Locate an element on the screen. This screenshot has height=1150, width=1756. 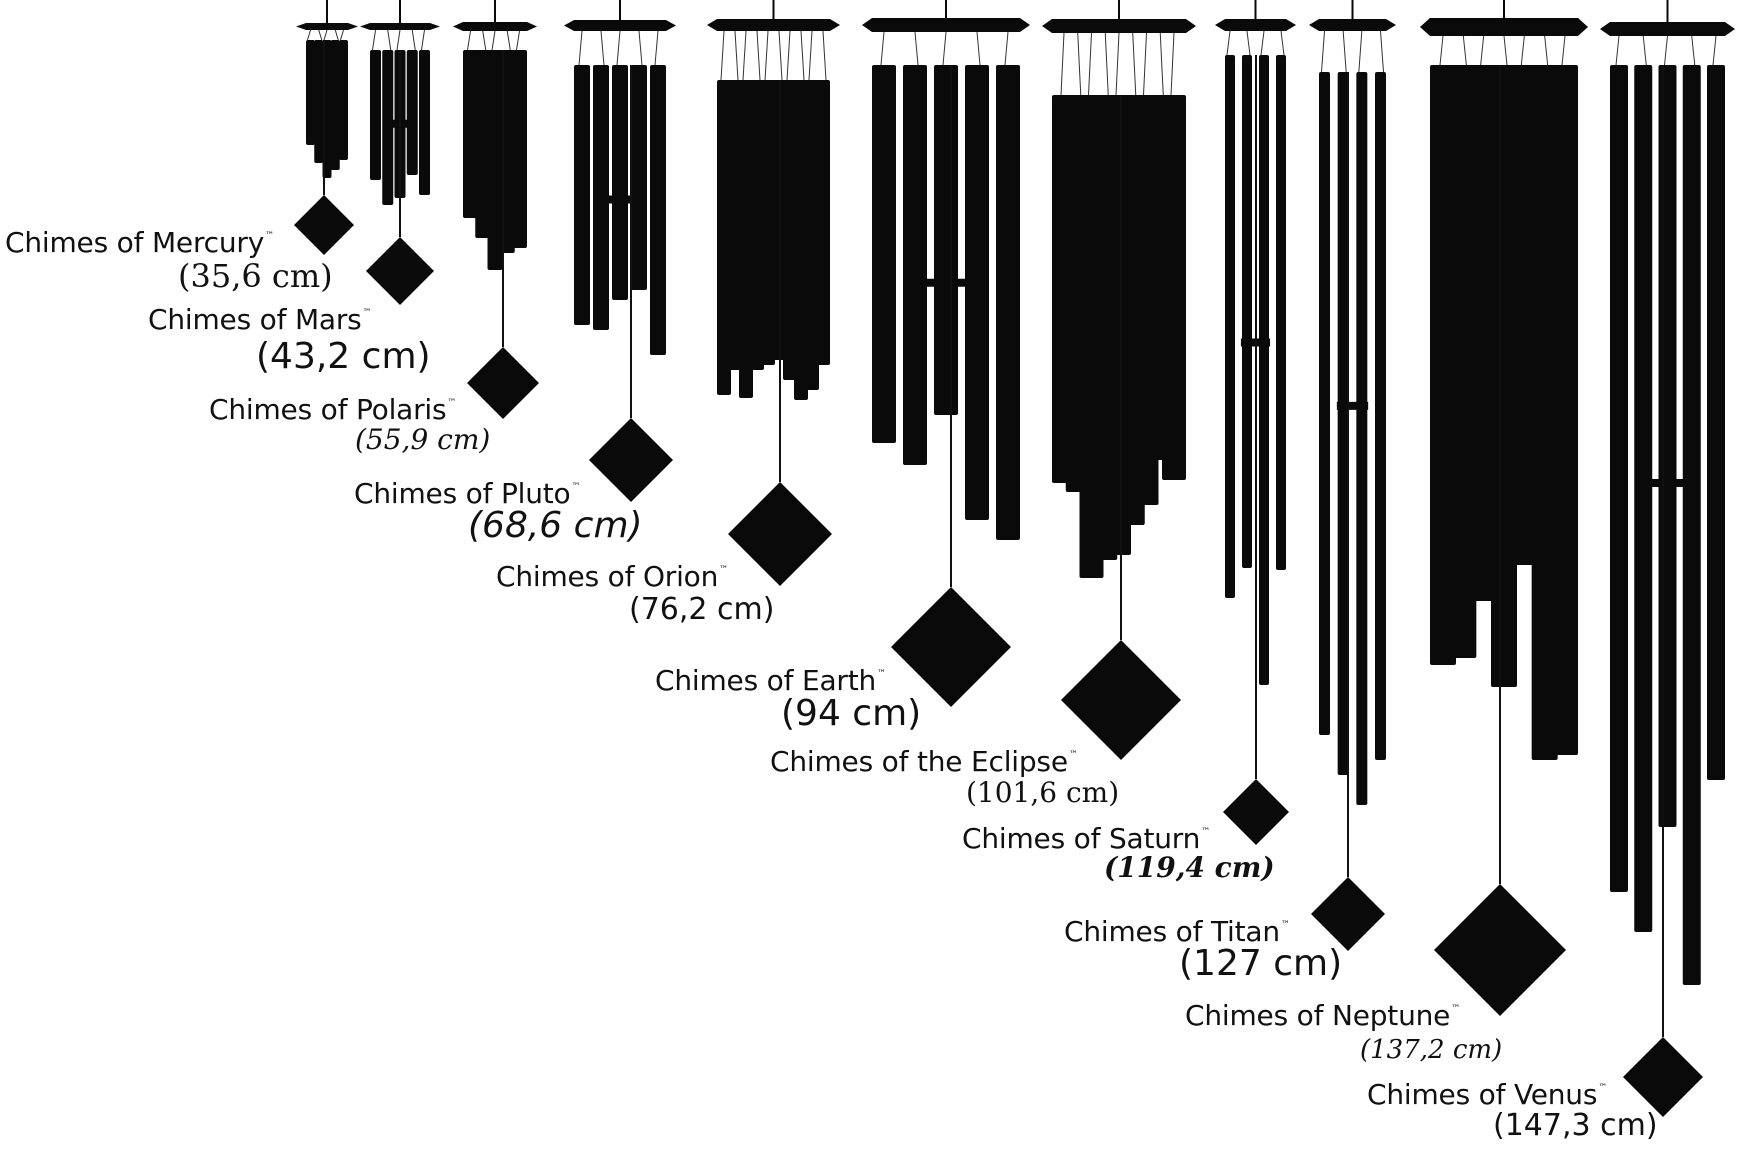
chime-venus-silhouette is located at coordinates (1667, 558).